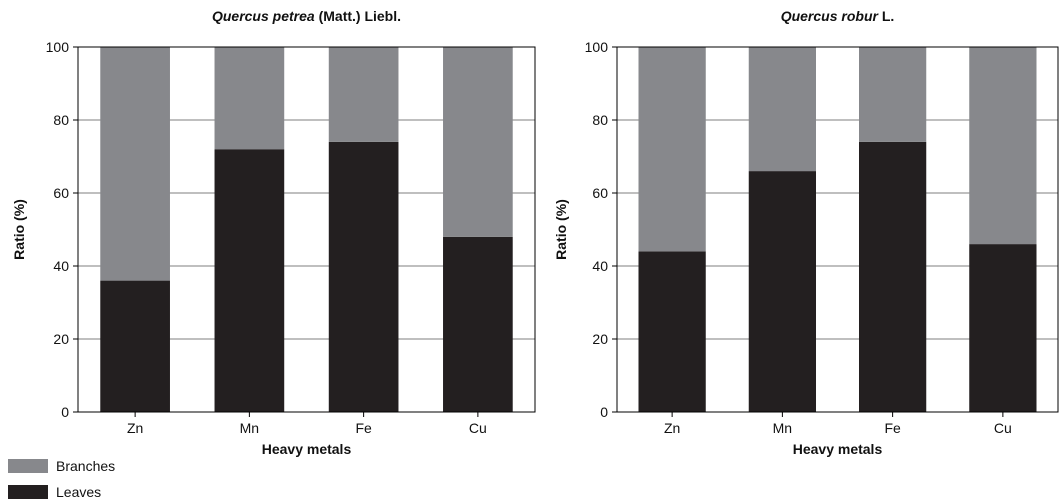 The width and height of the screenshot is (1060, 502). Describe the element at coordinates (886, 16) in the screenshot. I see `chart-title-authority: L.` at that location.